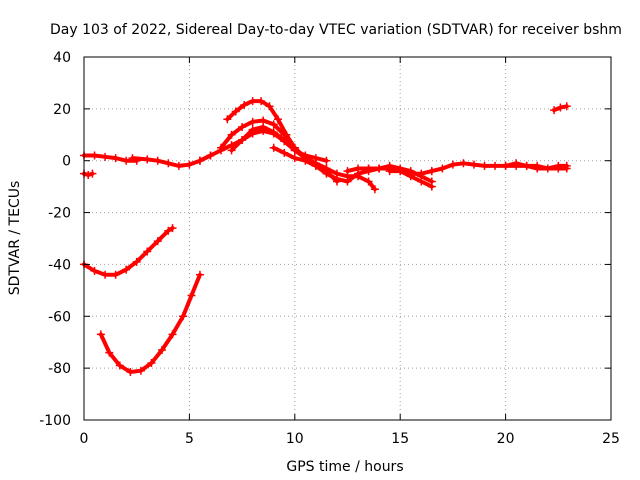  I want to click on y-tick-label: 0, so click(66, 162).